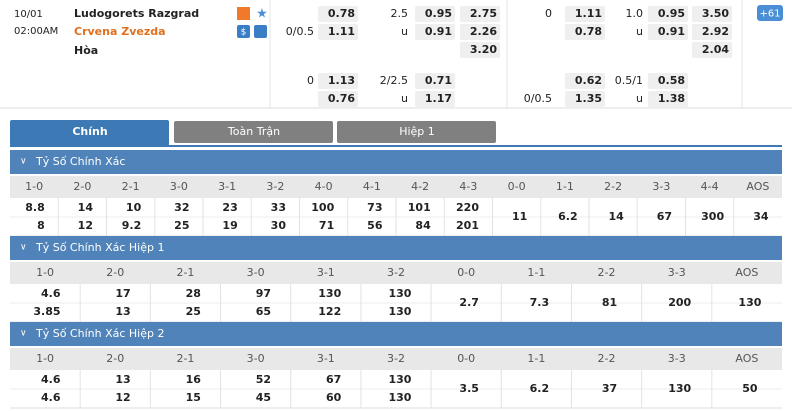 The image size is (792, 411). I want to click on odds-value: 1.13, so click(341, 80).